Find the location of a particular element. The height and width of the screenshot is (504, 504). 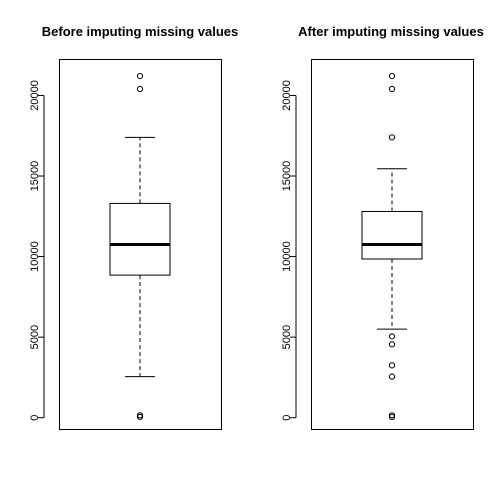

boxplot-before is located at coordinates (140, 247).